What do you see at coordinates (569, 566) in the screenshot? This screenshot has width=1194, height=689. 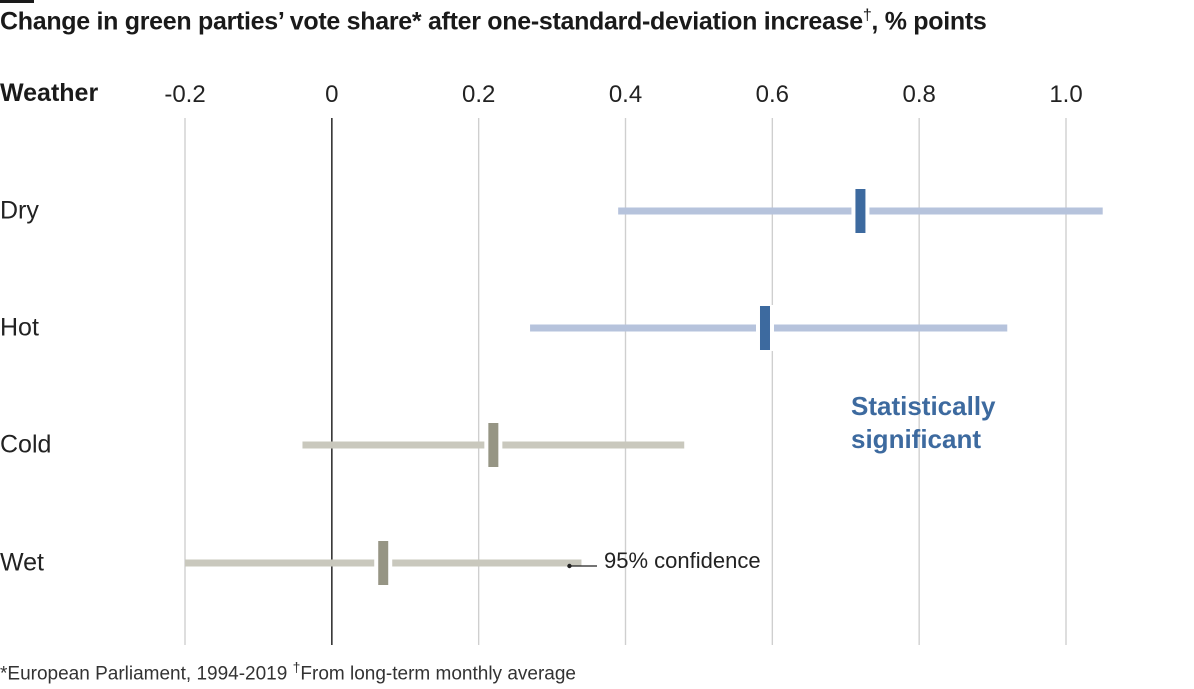 I see `confidence-leader-dot` at bounding box center [569, 566].